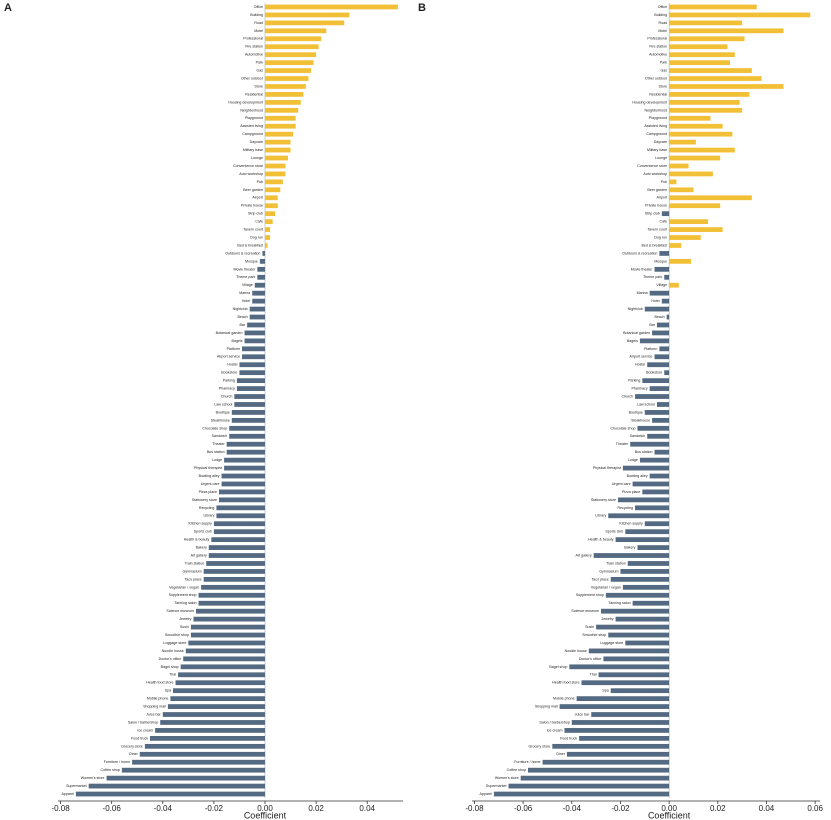  What do you see at coordinates (253, 190) in the screenshot?
I see `category-label: Beer garden` at bounding box center [253, 190].